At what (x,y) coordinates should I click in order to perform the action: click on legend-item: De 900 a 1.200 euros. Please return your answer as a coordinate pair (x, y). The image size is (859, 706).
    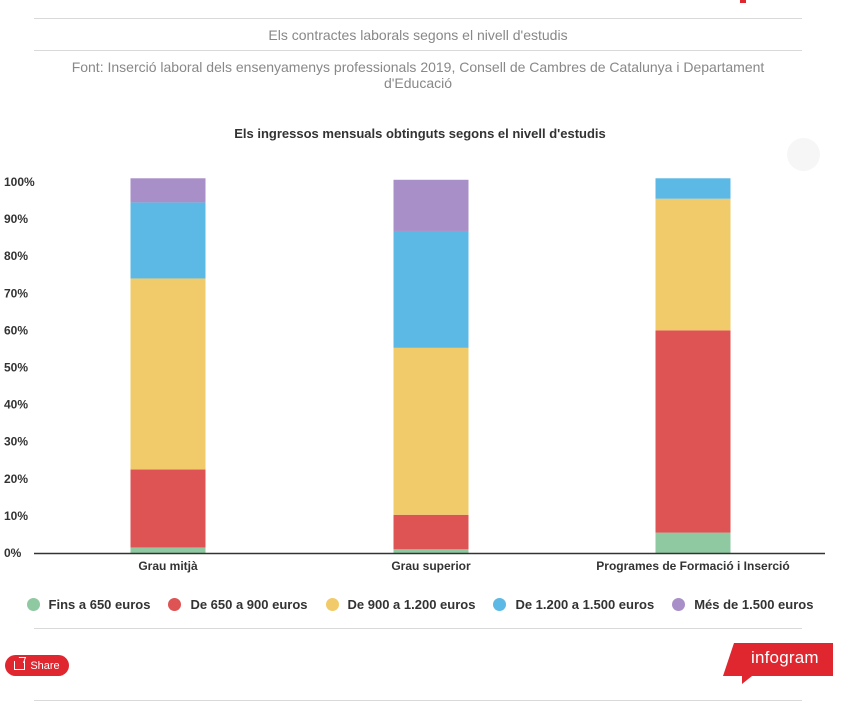
    Looking at the image, I should click on (400, 604).